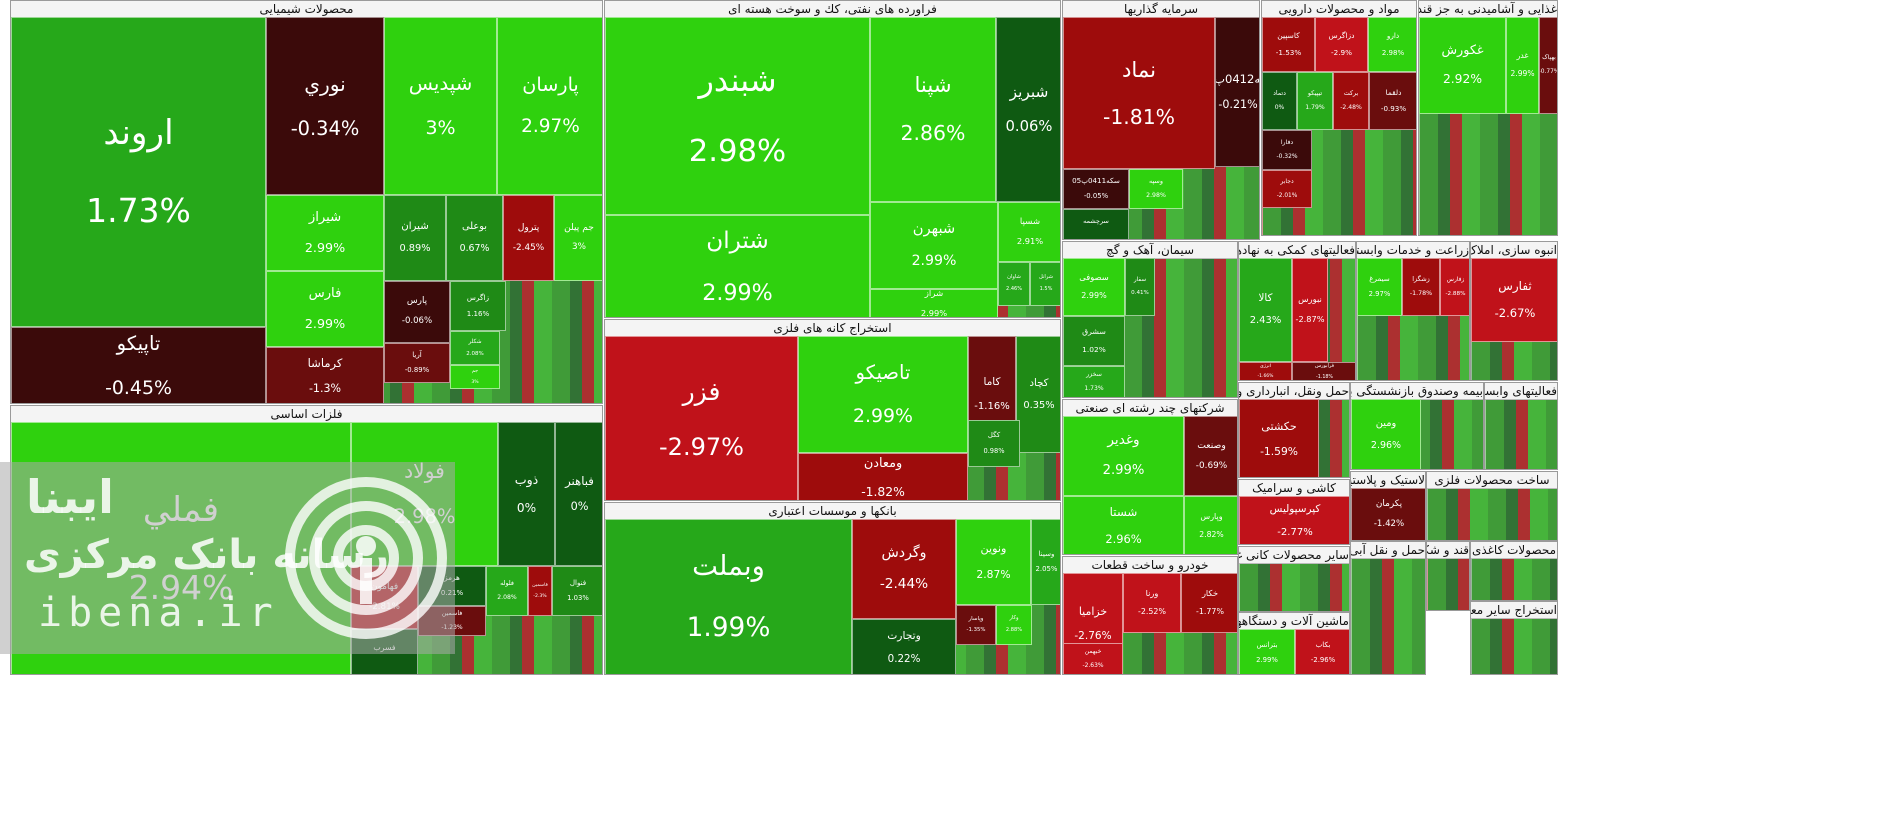  Describe the element at coordinates (1287, 189) in the screenshot. I see `stock-tile: دجابر -2.01%` at that location.